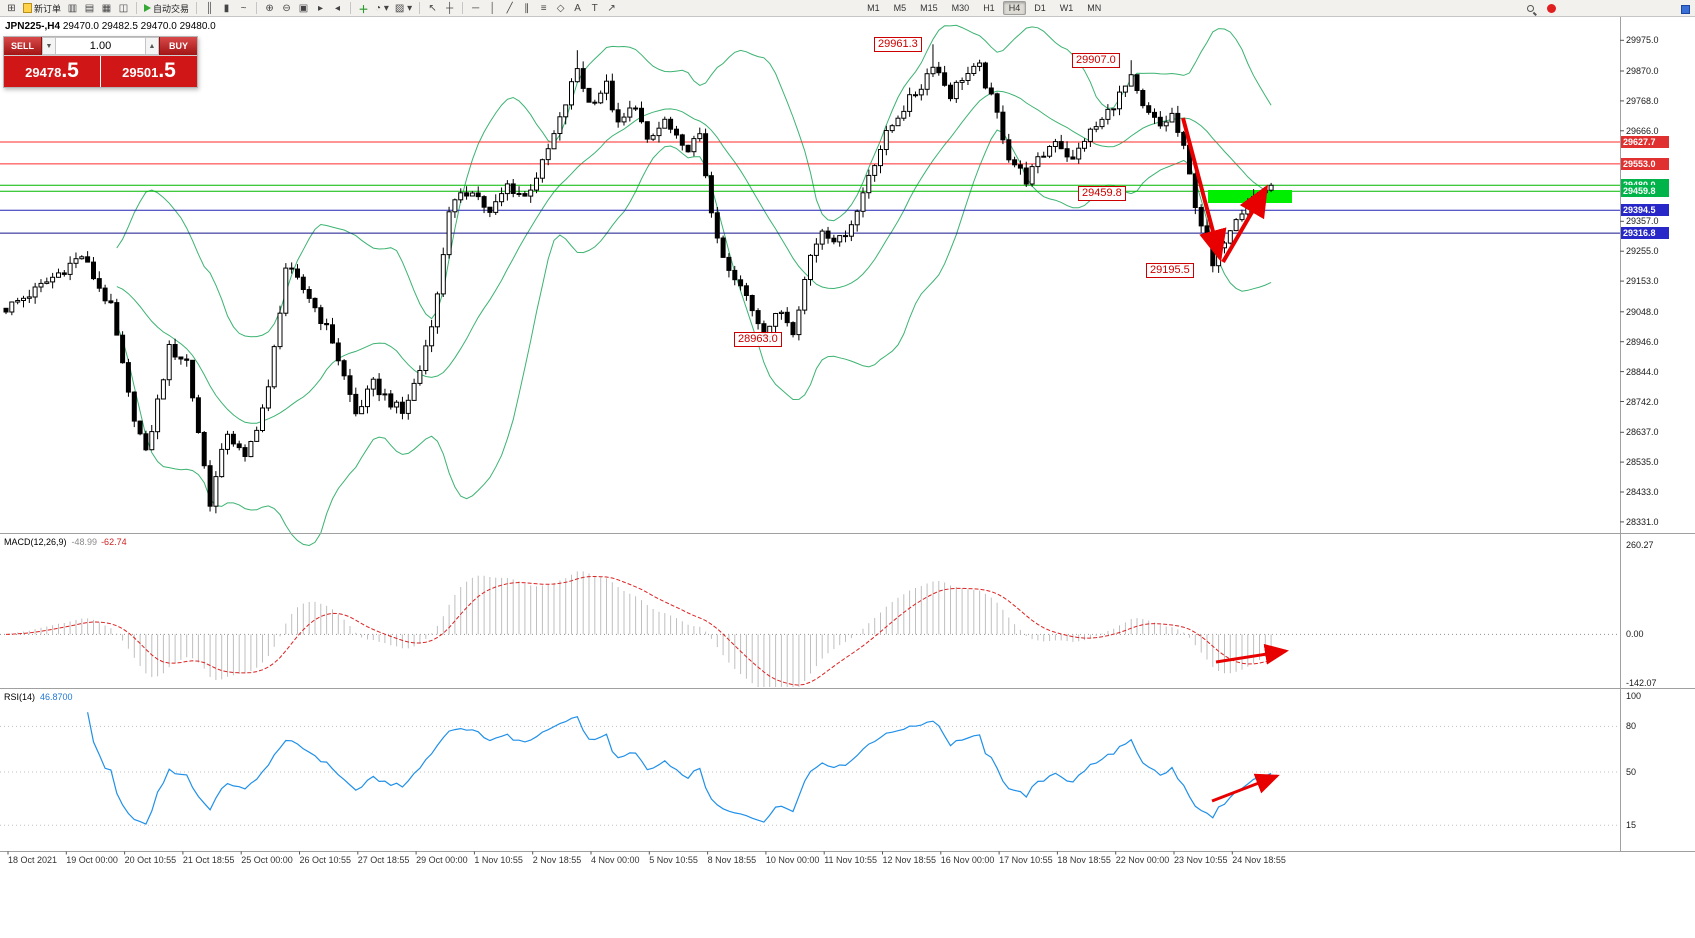 This screenshot has width=1695, height=938. I want to click on zoom-out-icon: ⊖, so click(286, 8).